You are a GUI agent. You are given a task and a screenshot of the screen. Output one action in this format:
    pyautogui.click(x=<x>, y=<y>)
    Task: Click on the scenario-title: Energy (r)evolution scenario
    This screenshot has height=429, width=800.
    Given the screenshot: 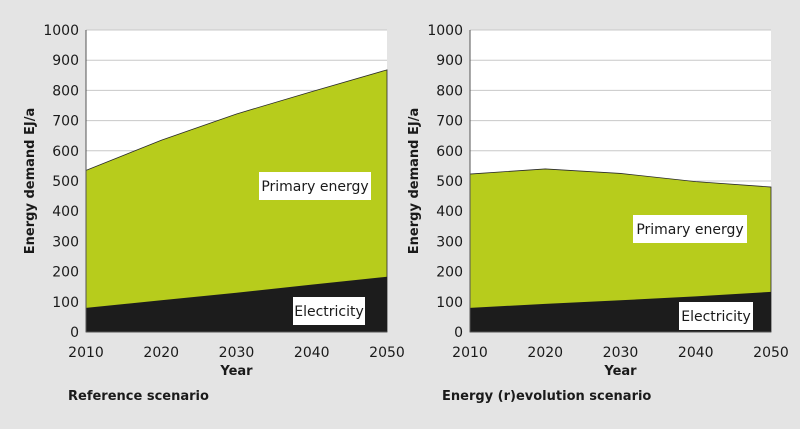 What is the action you would take?
    pyautogui.click(x=546, y=396)
    